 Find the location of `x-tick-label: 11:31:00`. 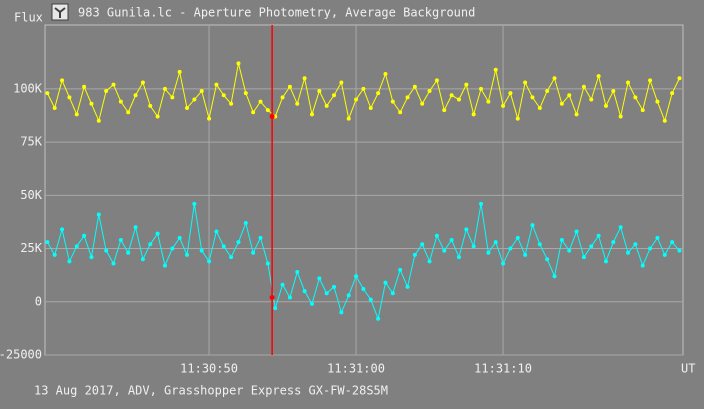

x-tick-label: 11:31:00 is located at coordinates (356, 369).